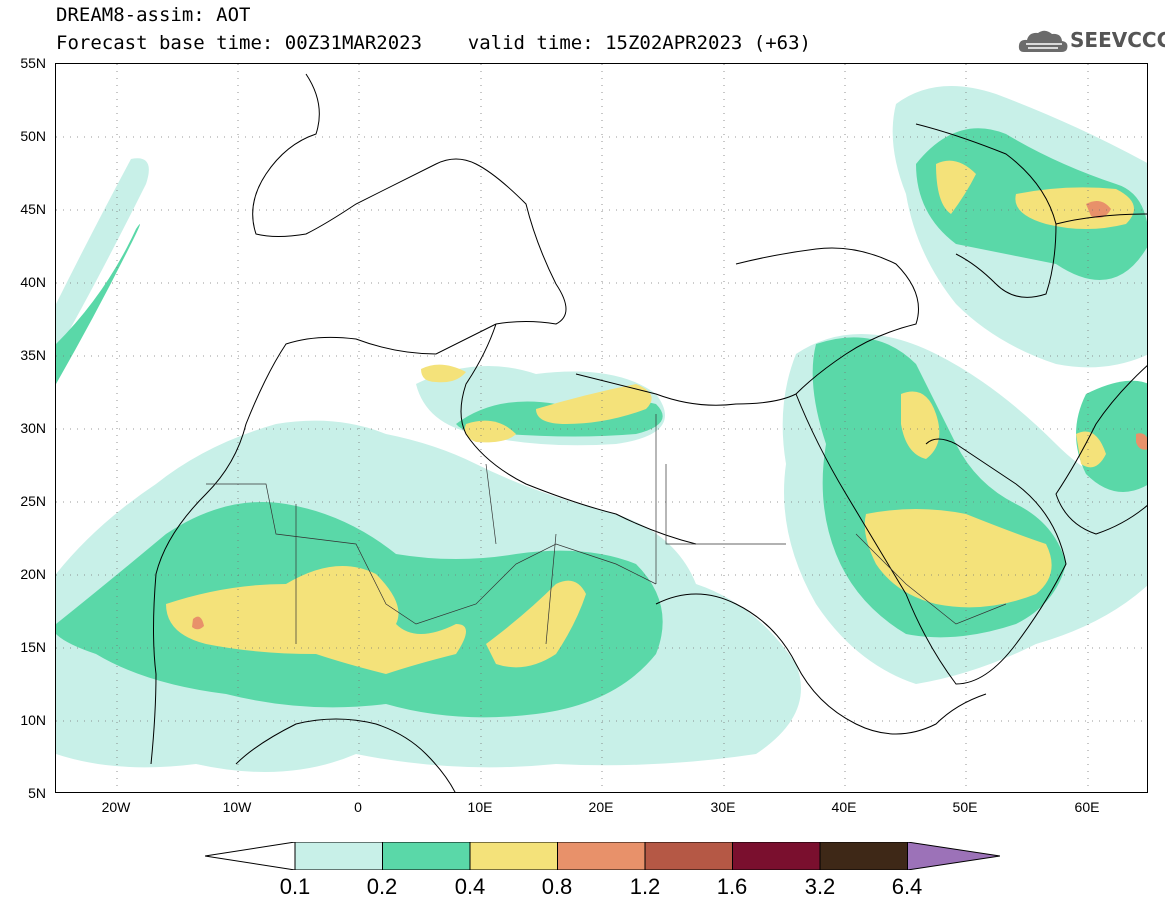 The height and width of the screenshot is (905, 1165). Describe the element at coordinates (33, 282) in the screenshot. I see `lat-label: 40N` at that location.